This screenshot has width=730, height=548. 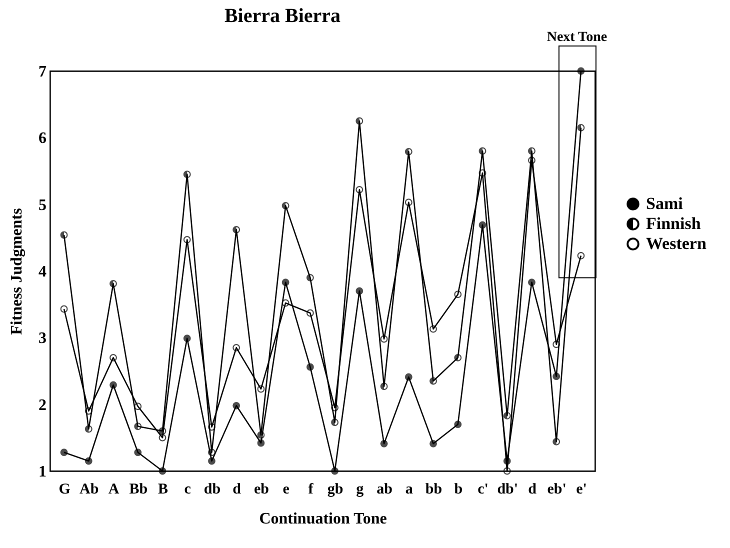 What do you see at coordinates (42, 205) in the screenshot?
I see `y-tick-label: 5` at bounding box center [42, 205].